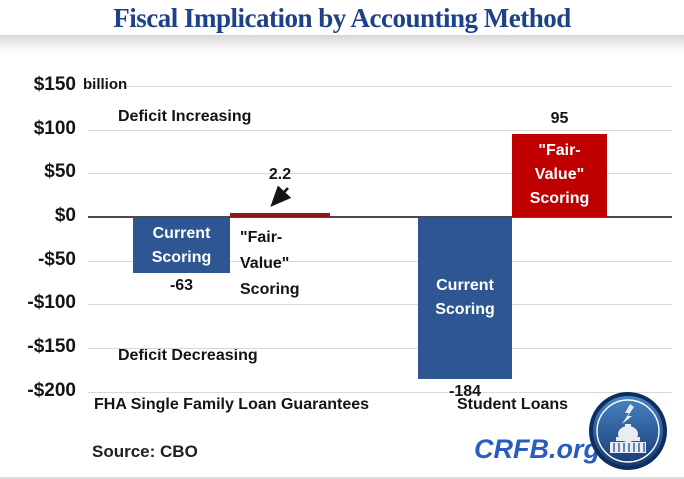 This screenshot has width=684, height=479. Describe the element at coordinates (54, 128) in the screenshot. I see `y-axis-tick-label: $100` at that location.